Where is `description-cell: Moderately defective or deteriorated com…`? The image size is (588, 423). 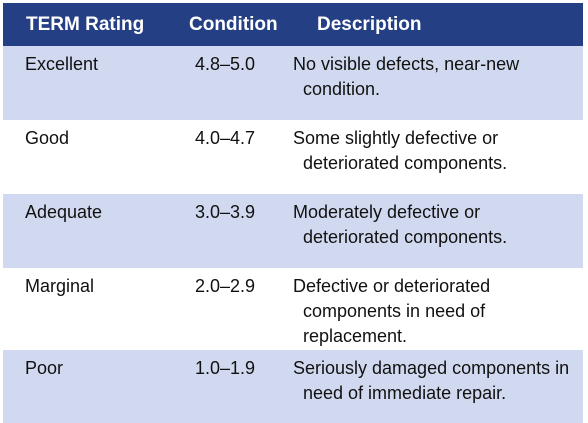 description-cell: Moderately defective or deteriorated com… is located at coordinates (433, 231).